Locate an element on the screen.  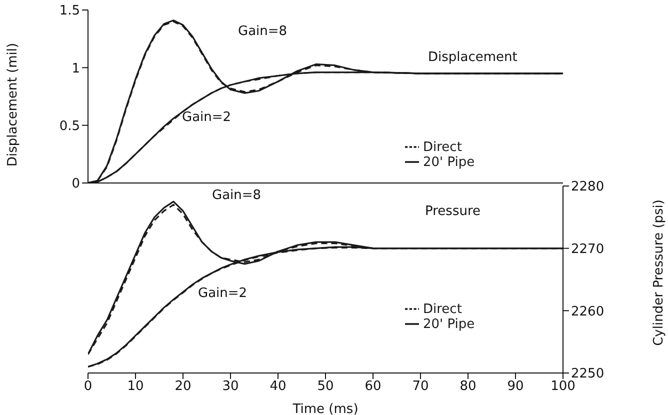
y-tick-label: 1.5 is located at coordinates (69, 11).